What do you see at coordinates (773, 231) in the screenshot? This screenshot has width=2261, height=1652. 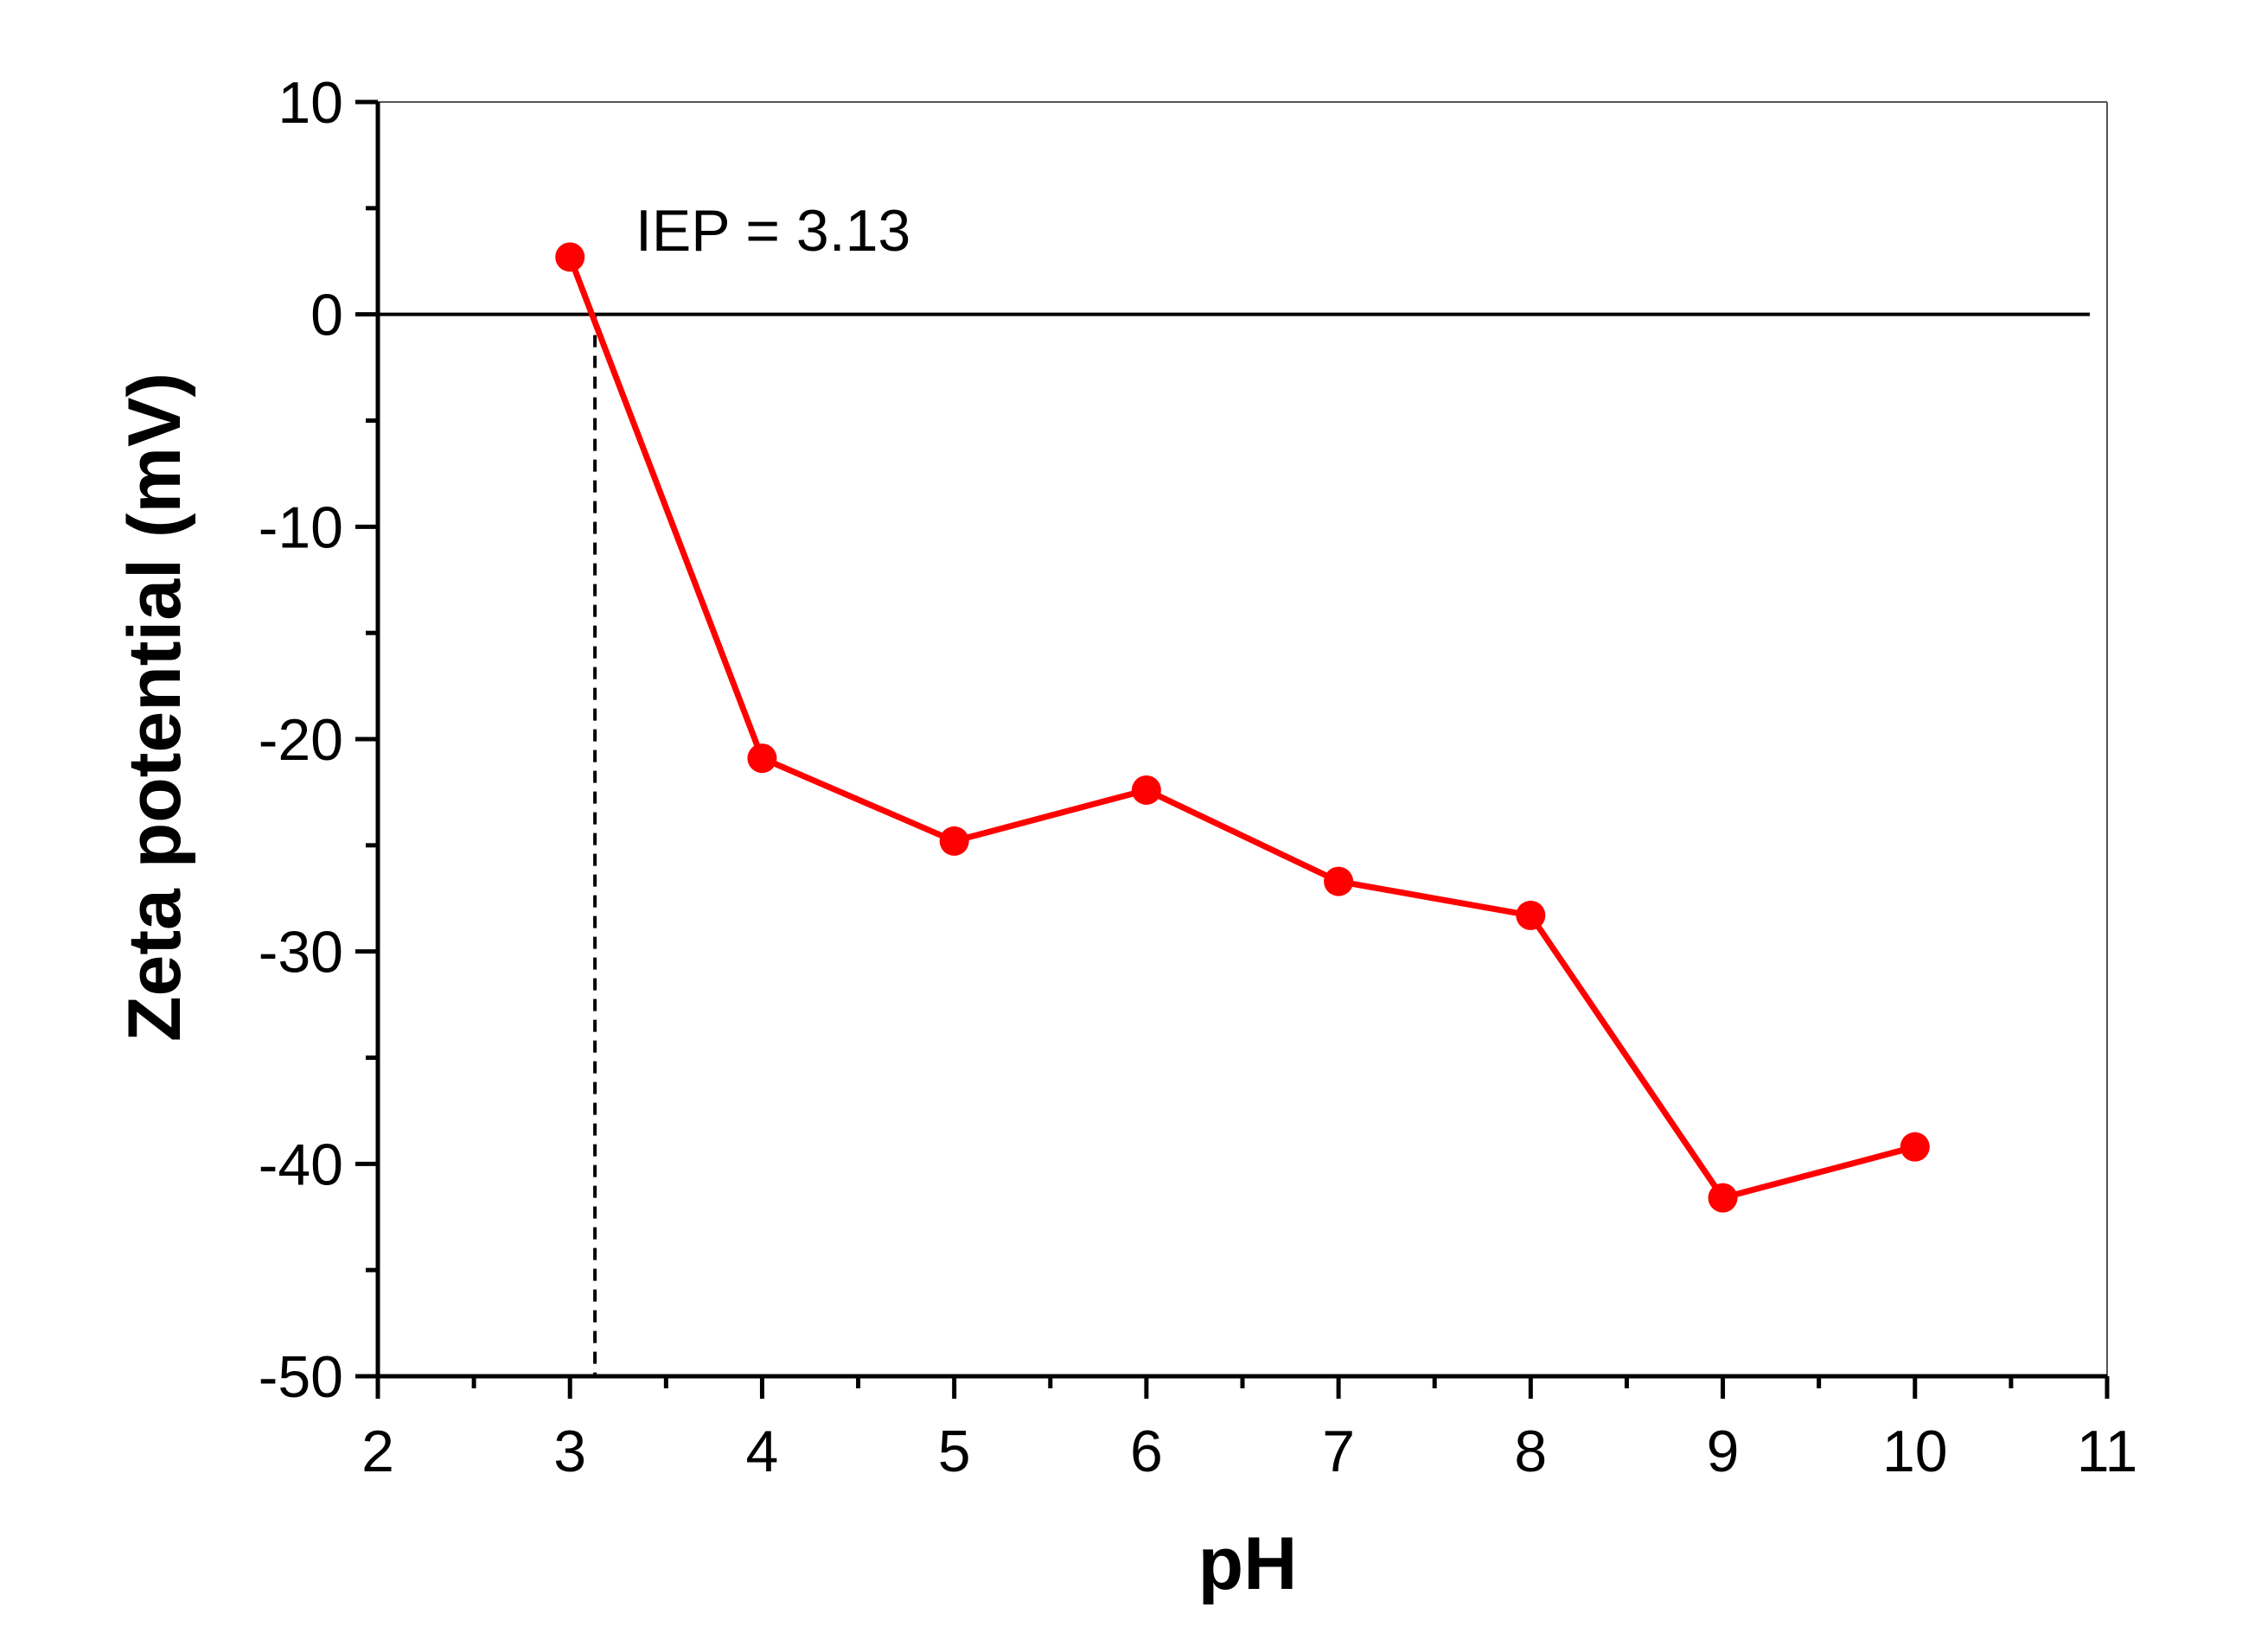 I see `iep-annotation: IEP = 3.13` at bounding box center [773, 231].